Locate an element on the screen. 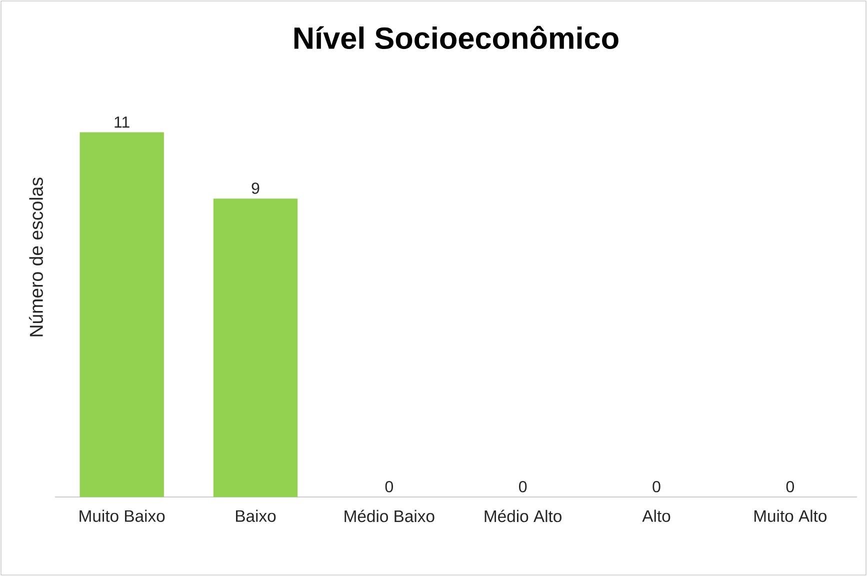 The image size is (867, 576). x-tick-label: Médio Baixo is located at coordinates (389, 516).